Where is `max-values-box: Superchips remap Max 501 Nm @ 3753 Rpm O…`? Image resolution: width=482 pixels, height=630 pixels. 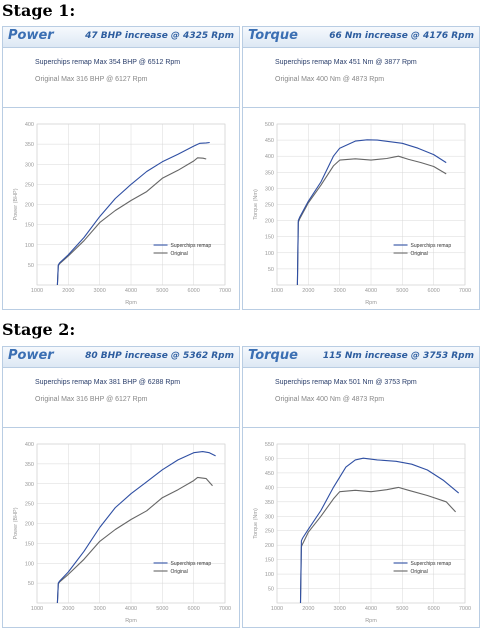 max-values-box: Superchips remap Max 501 Nm @ 3753 Rpm O… is located at coordinates (361, 397).